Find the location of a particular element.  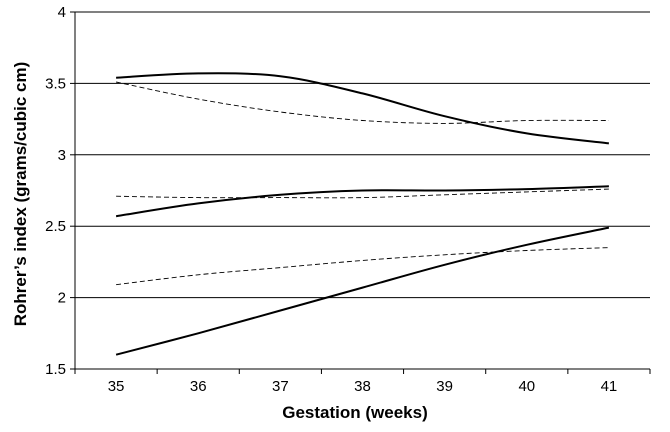

y-axis-title: Rohrer’s index (grams/cubic cm) is located at coordinates (20, 194).